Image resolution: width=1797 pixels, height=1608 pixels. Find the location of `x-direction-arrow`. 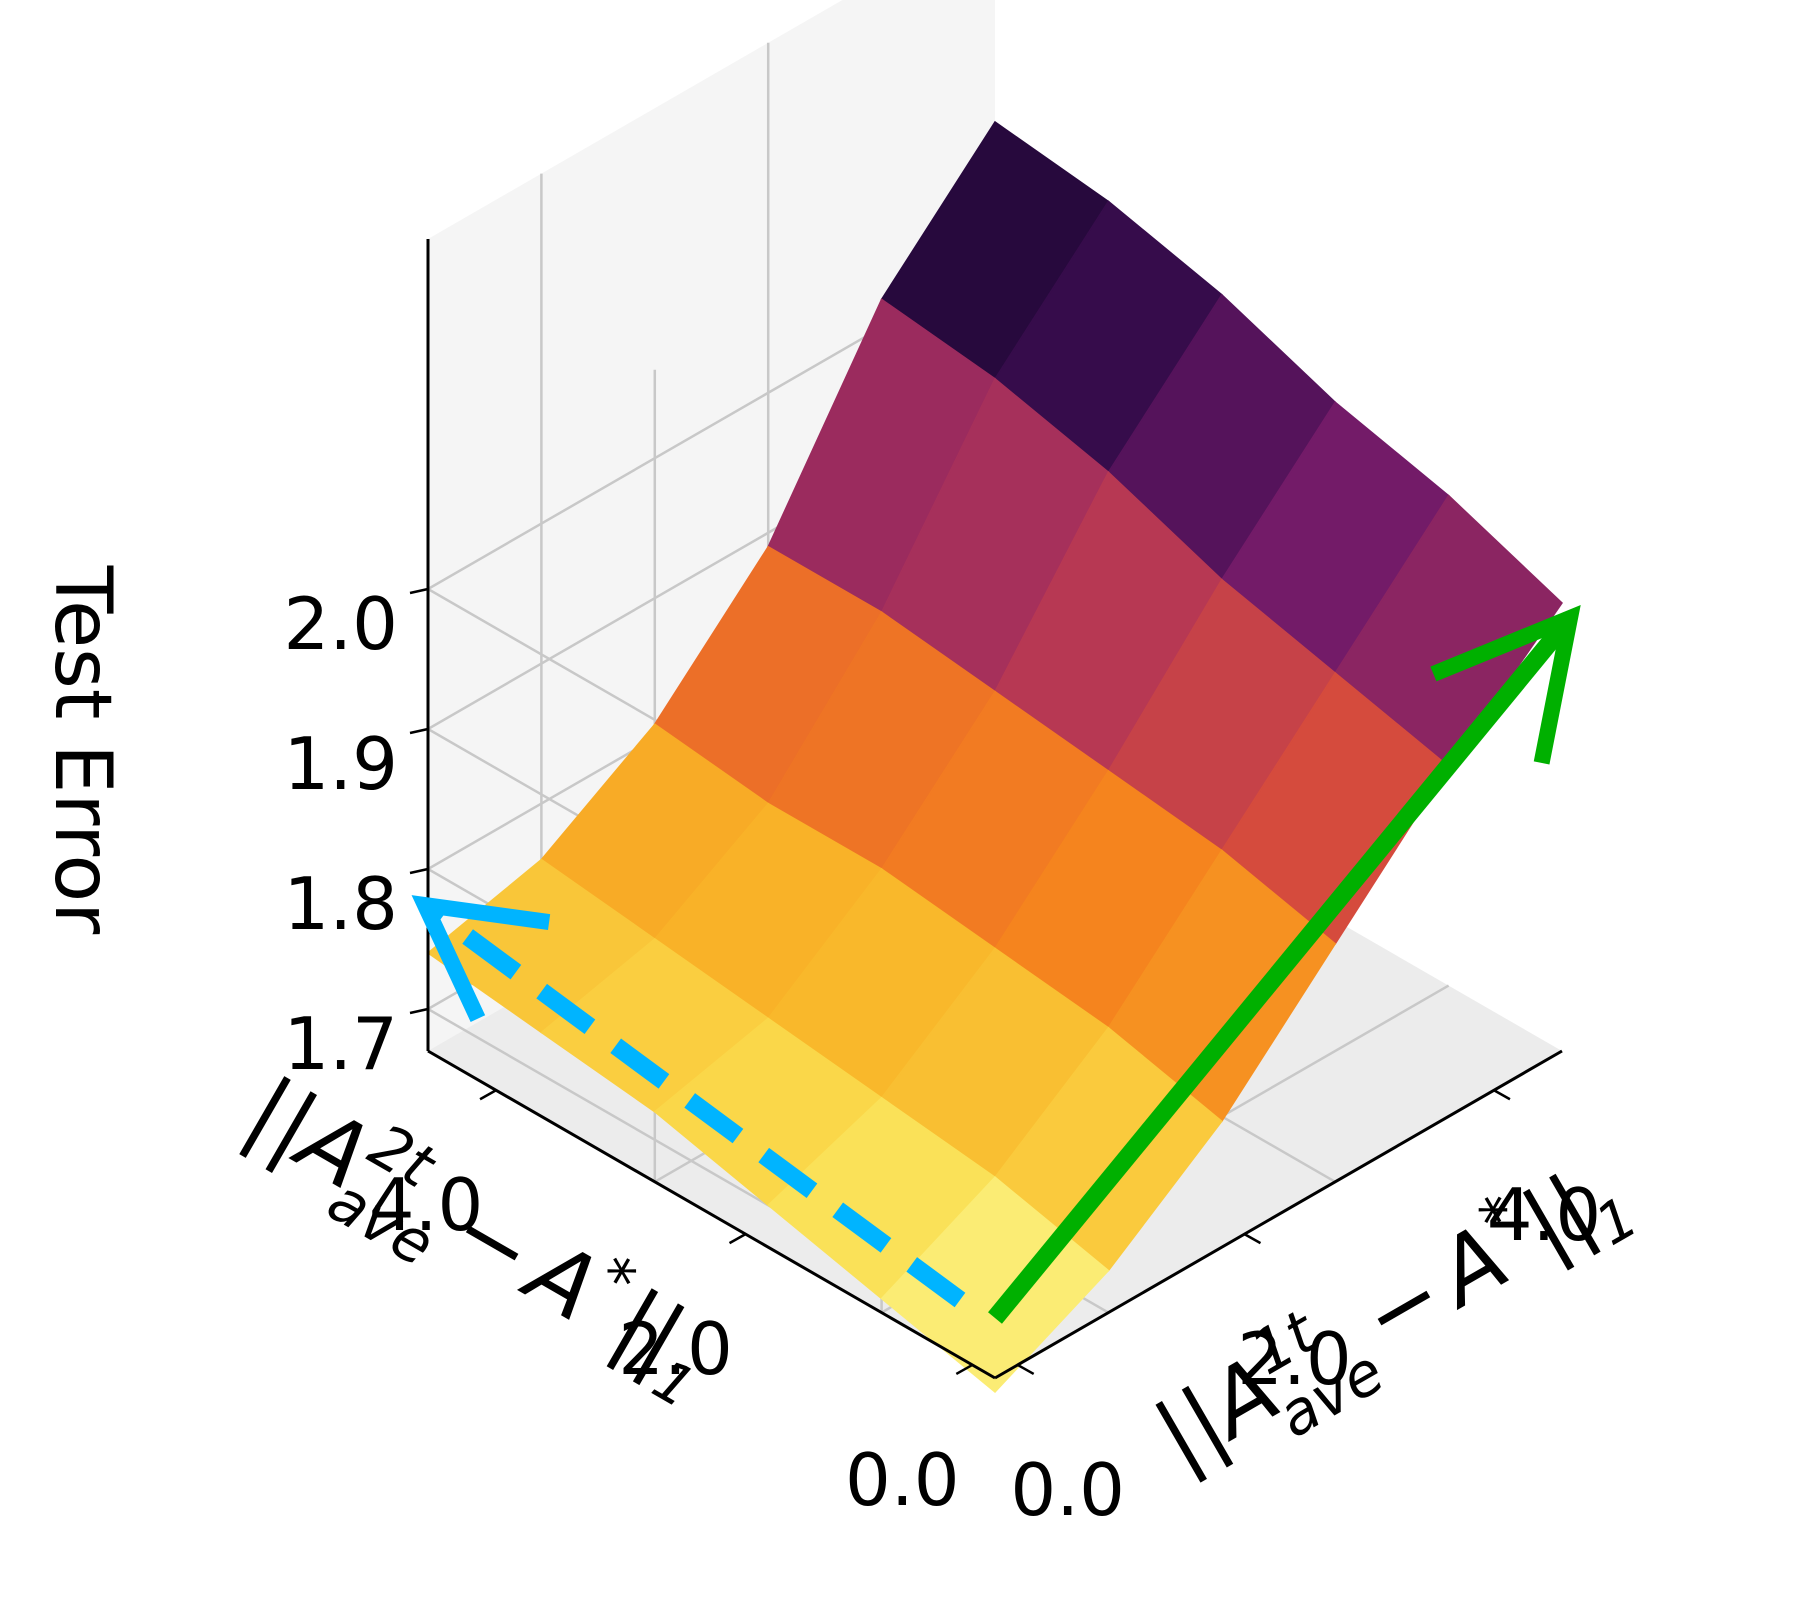

x-direction-arrow is located at coordinates (1282, 968).